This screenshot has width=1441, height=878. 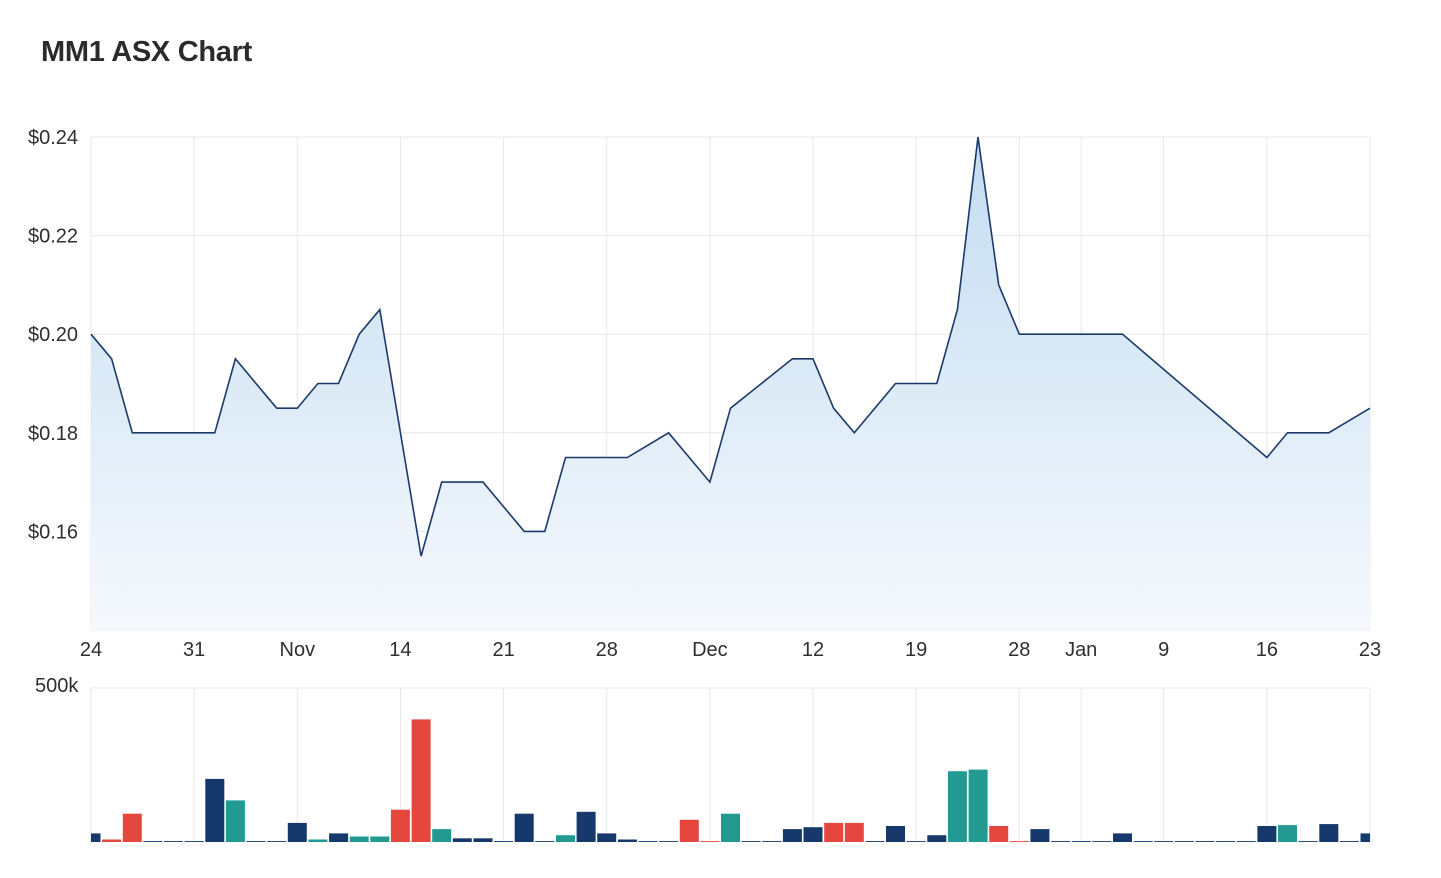 What do you see at coordinates (53, 138) in the screenshot?
I see `y-tick-label: $0.24` at bounding box center [53, 138].